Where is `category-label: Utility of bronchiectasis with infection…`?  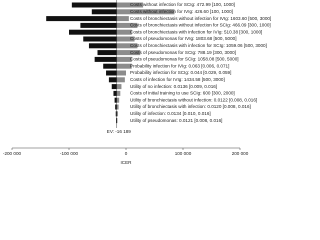
category-label: Utility of bronchiectasis with infection… is located at coordinates (190, 106).